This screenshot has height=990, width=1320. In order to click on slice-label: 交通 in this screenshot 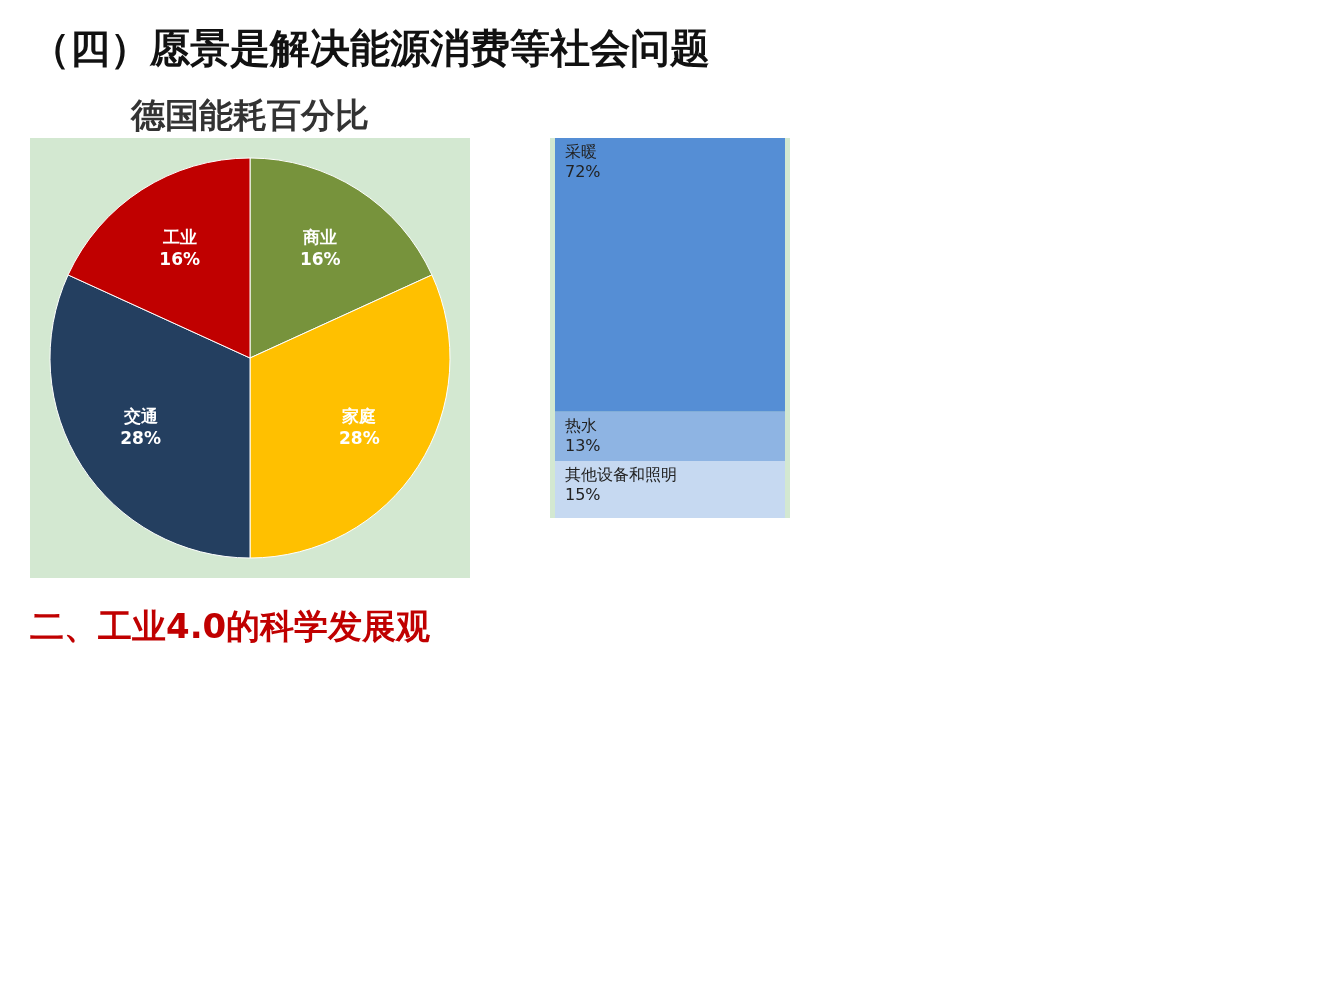, I will do `click(140, 416)`.